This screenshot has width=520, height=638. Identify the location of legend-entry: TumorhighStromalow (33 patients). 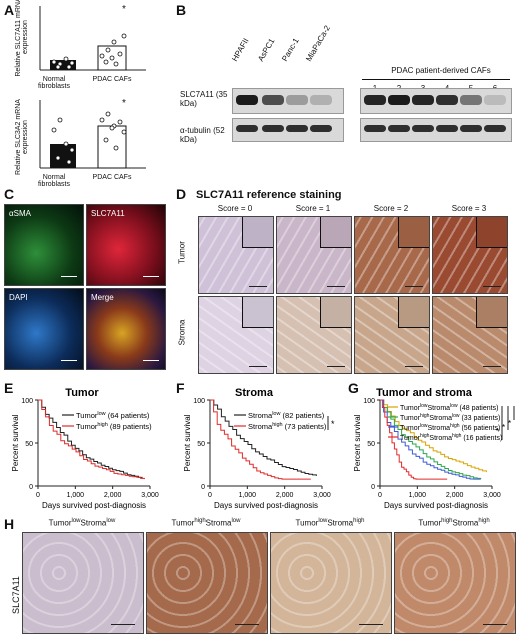
(450, 417).